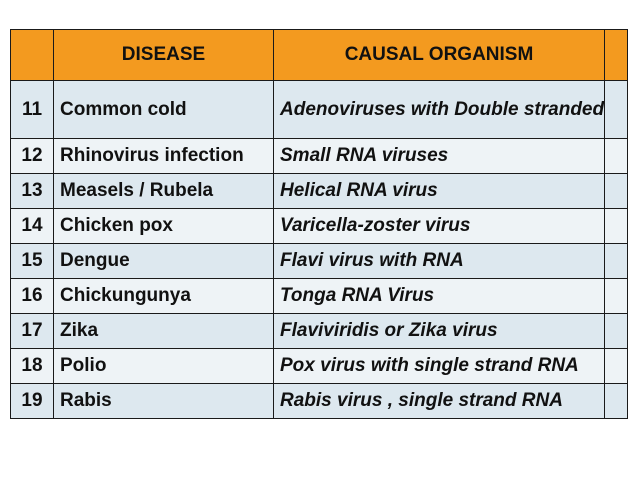 The height and width of the screenshot is (478, 638). I want to click on row-disease: Chicken pox, so click(163, 226).